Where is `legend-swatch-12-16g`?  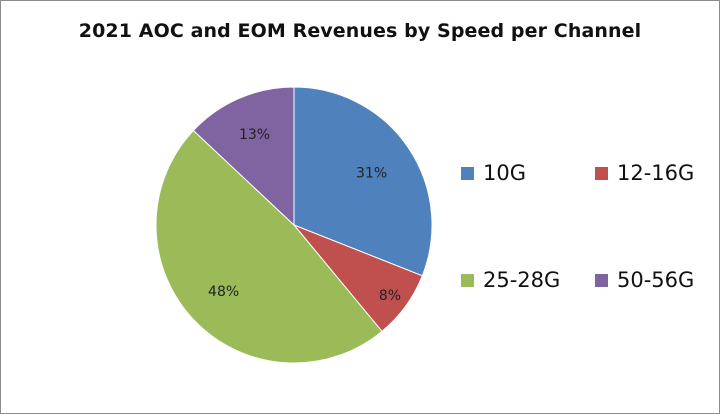
legend-swatch-12-16g is located at coordinates (601, 173).